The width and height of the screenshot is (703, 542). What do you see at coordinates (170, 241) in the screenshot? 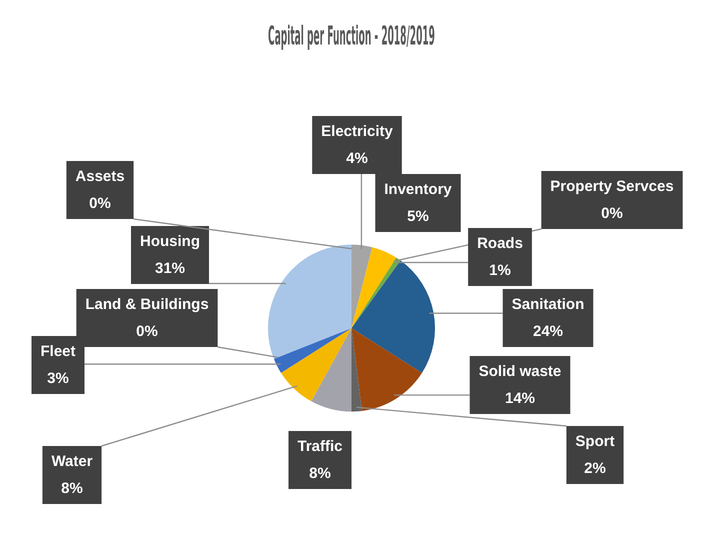
I see `slice-label: Housing` at bounding box center [170, 241].